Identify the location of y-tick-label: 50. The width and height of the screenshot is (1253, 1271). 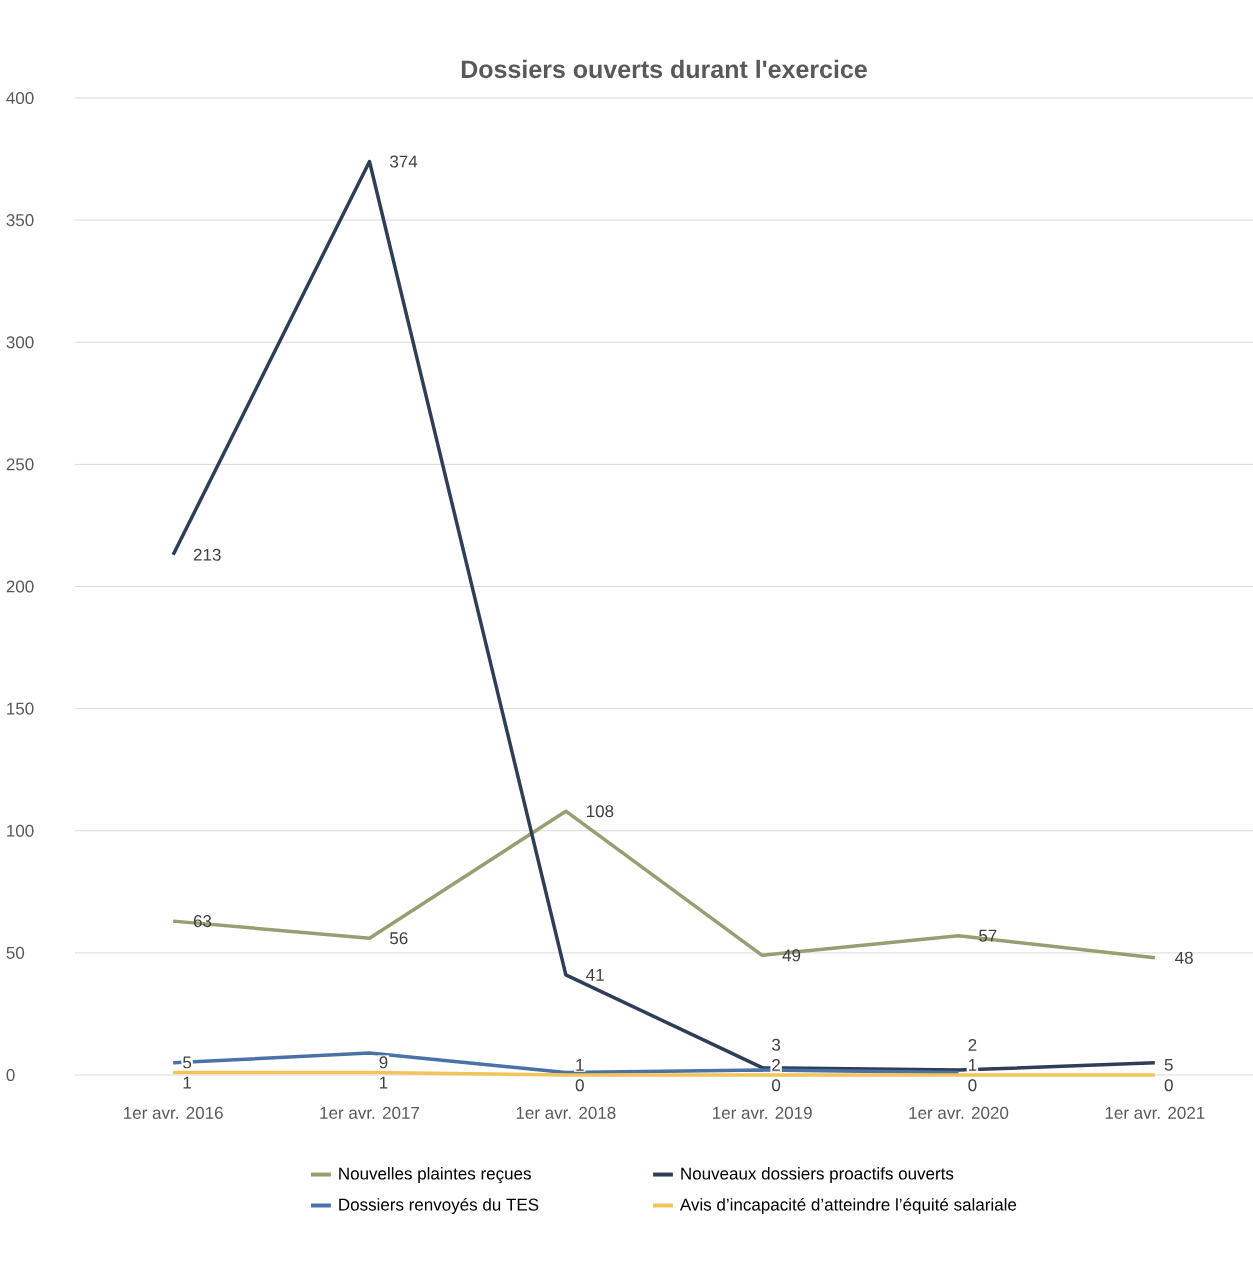
(15, 952).